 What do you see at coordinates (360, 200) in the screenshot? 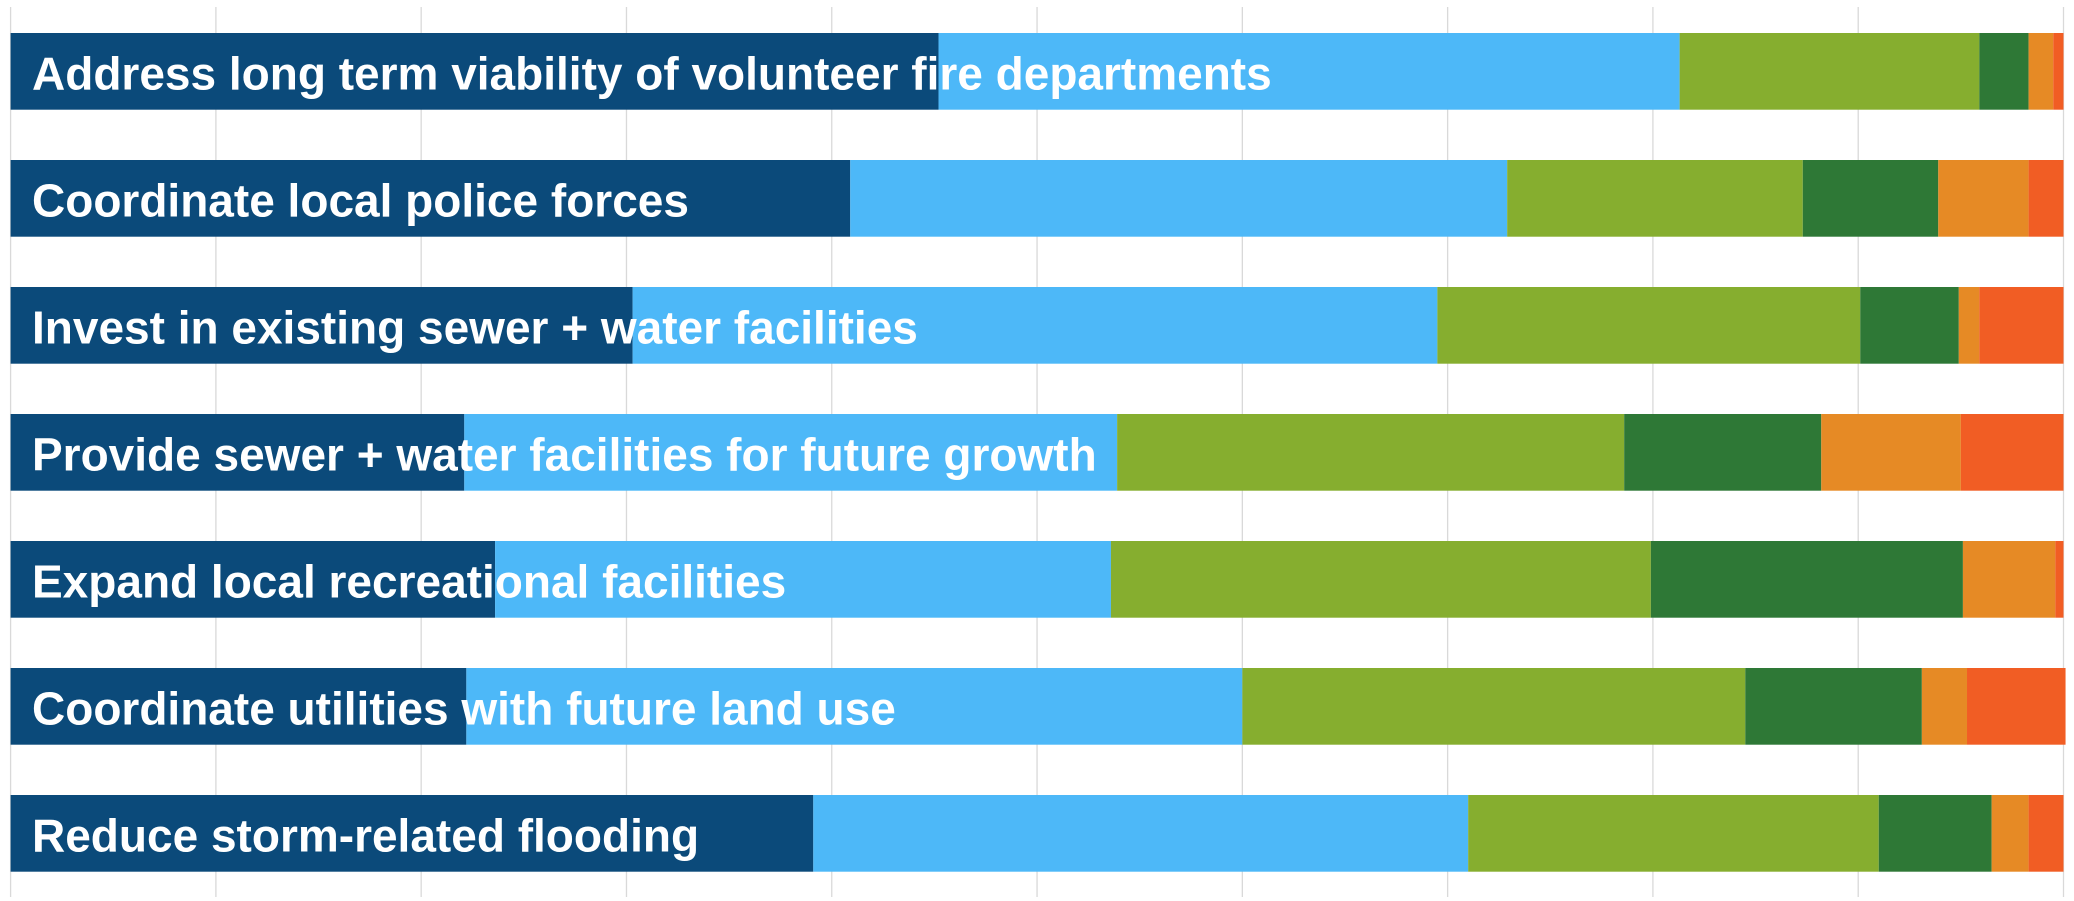
I see `category-label: Coordinate local police forces` at bounding box center [360, 200].